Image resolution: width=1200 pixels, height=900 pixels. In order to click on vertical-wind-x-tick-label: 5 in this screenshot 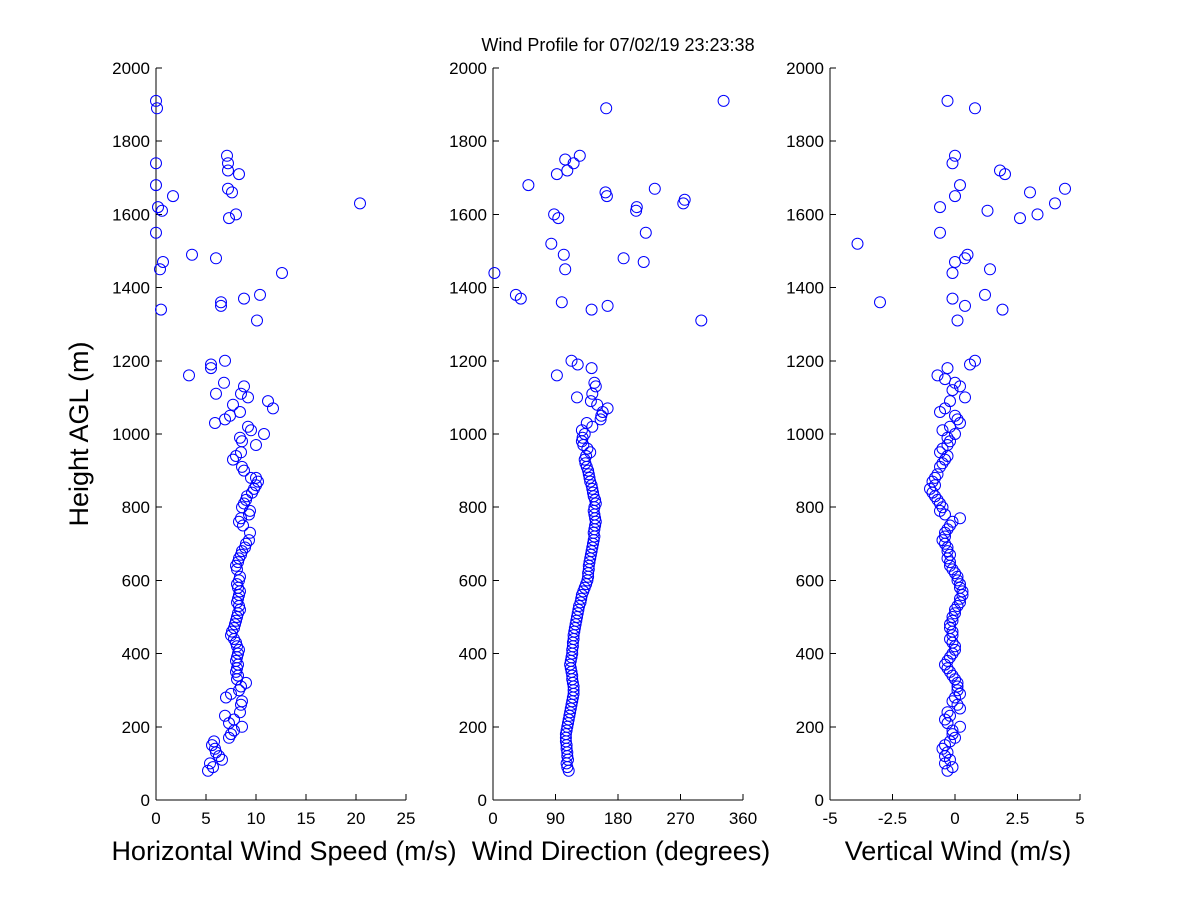, I will do `click(1079, 818)`.